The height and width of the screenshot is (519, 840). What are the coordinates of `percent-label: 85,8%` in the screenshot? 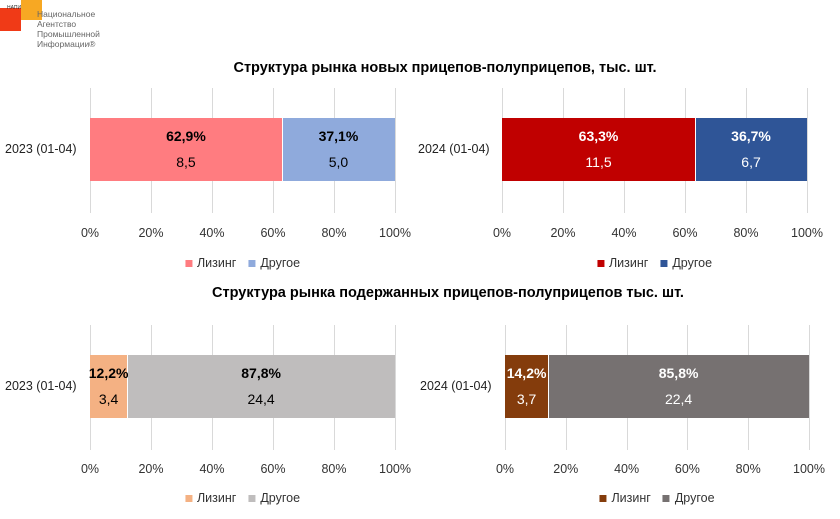 It's located at (678, 373).